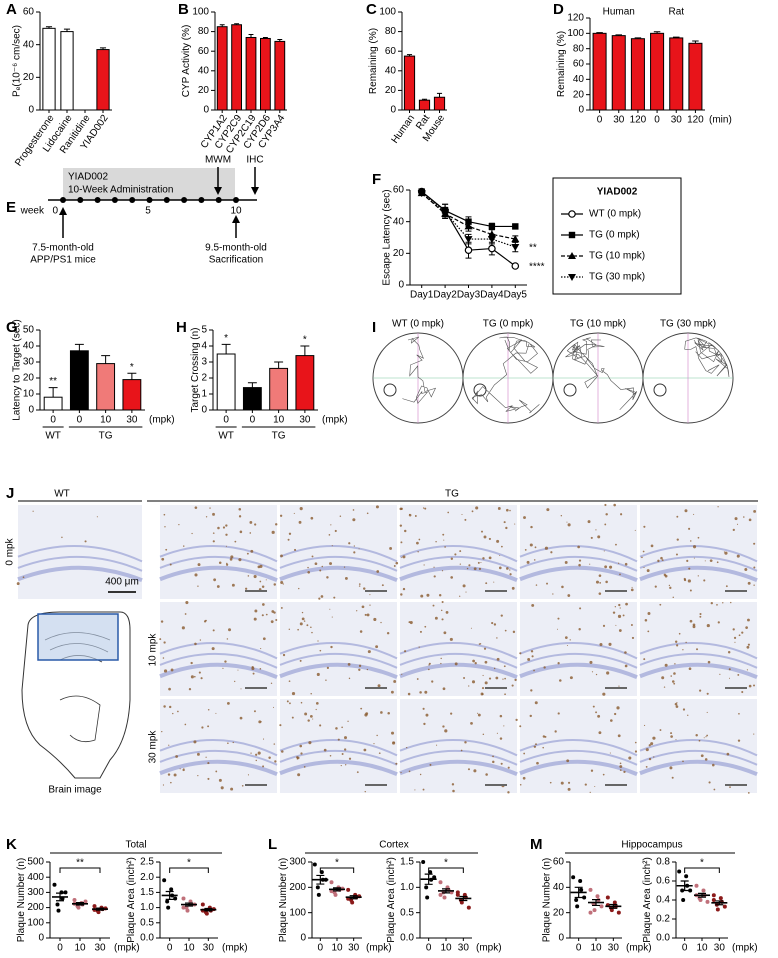 The width and height of the screenshot is (778, 958). Describe the element at coordinates (376, 179) in the screenshot. I see `panel-letter: F` at that location.